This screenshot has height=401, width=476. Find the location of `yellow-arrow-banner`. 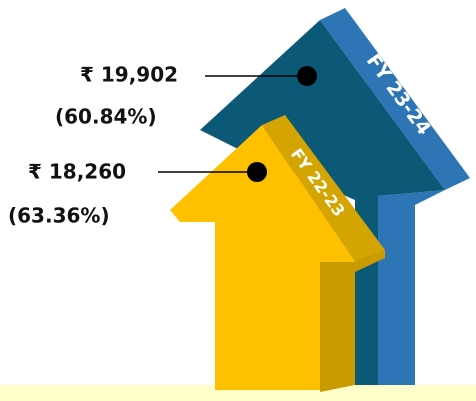

yellow-arrow-banner is located at coordinates (323, 188).